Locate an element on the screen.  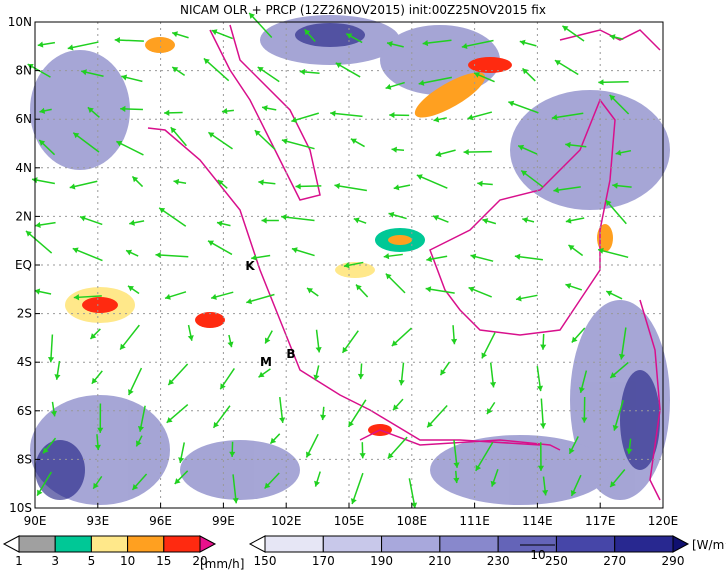
lat-label: 4N is located at coordinates (23, 168).